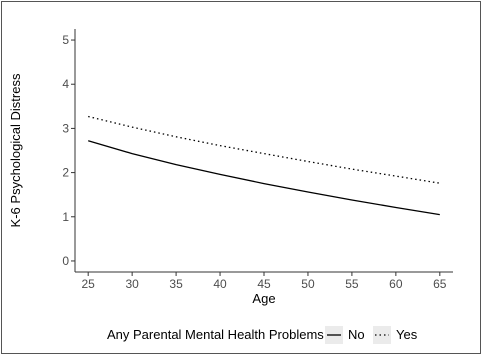 This screenshot has height=358, width=484. I want to click on legend-title: Any Parental Mental Health Problems, so click(215, 334).